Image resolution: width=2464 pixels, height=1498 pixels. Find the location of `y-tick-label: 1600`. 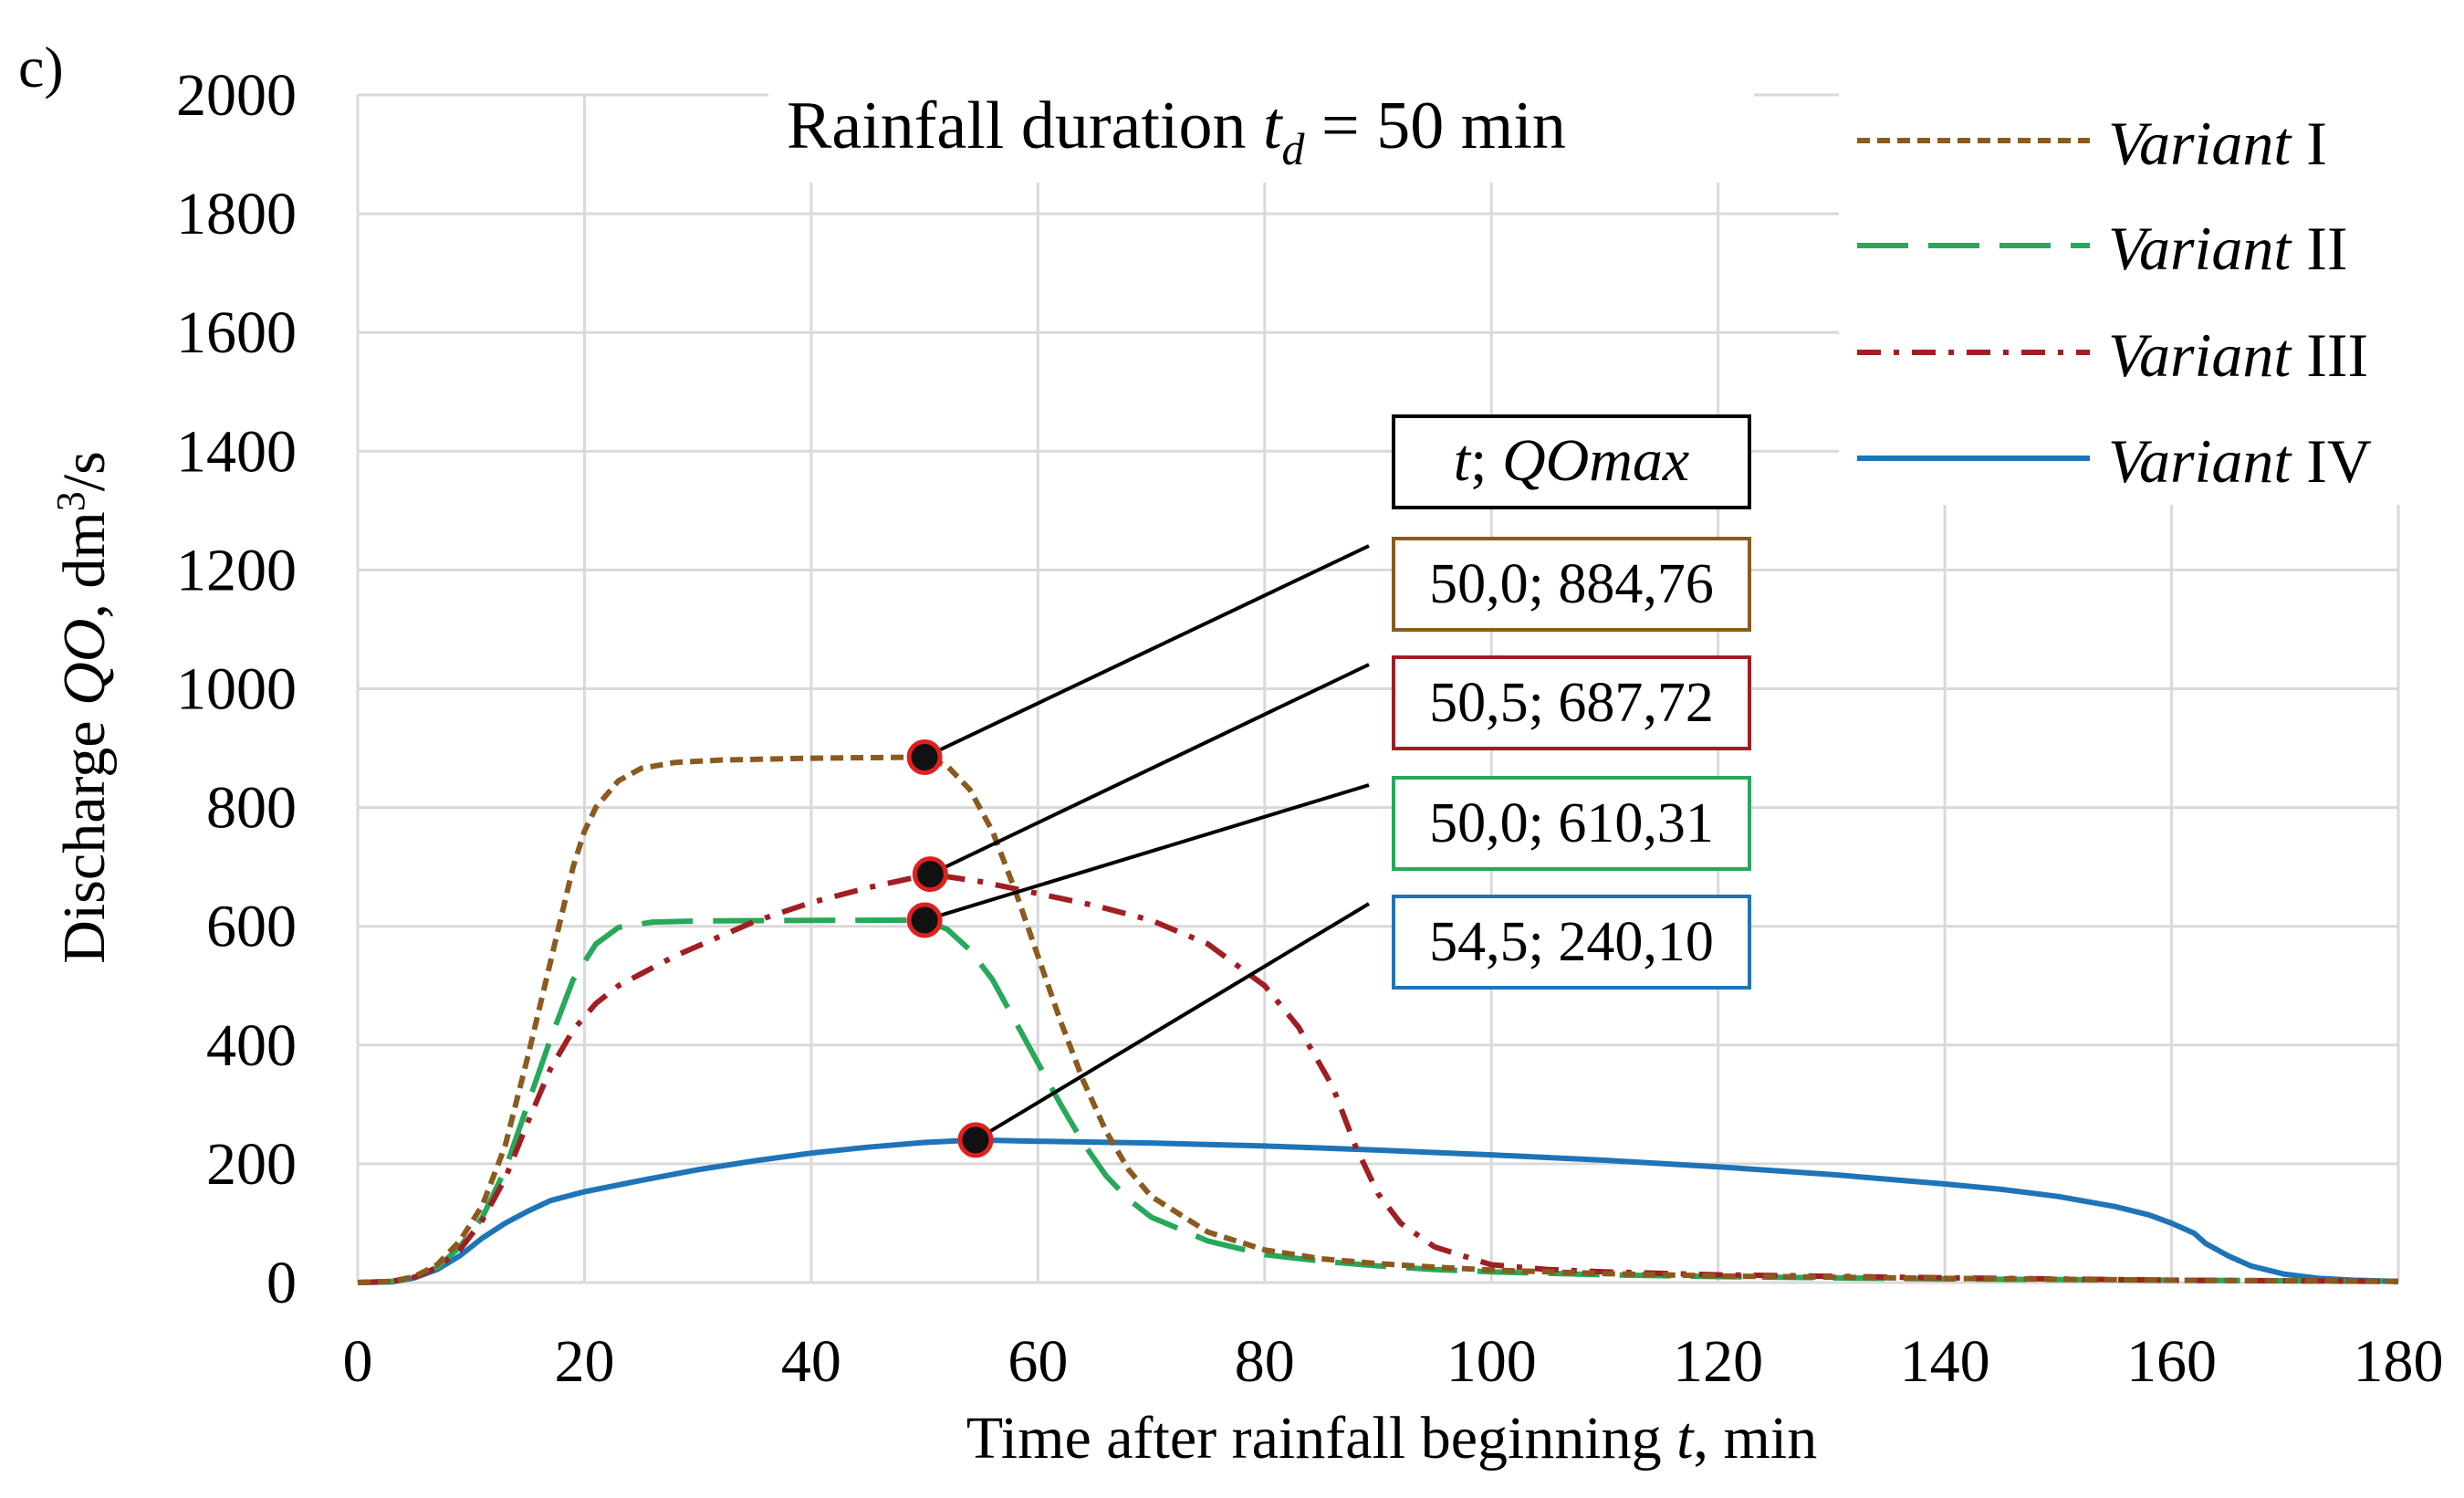

y-tick-label: 1600 is located at coordinates (237, 332).